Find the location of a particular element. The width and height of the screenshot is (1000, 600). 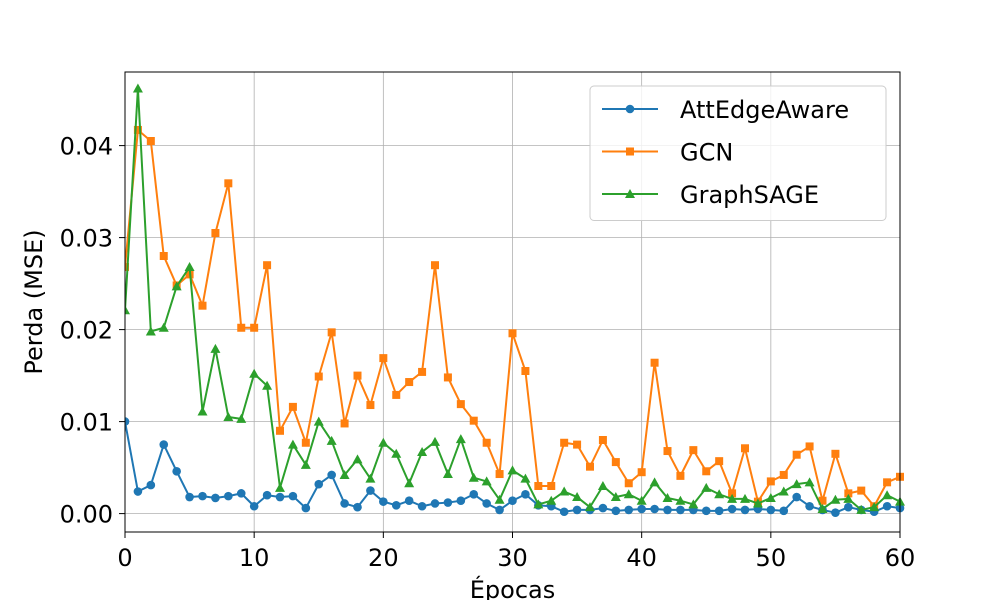

y-tick-label: 0.03 is located at coordinates (86, 239).